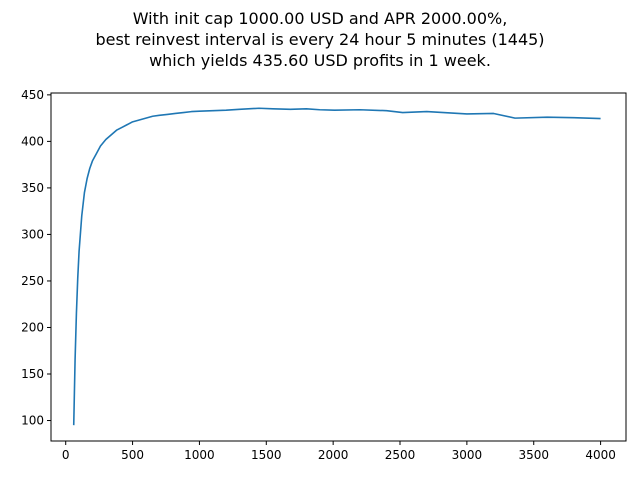  Describe the element at coordinates (32, 188) in the screenshot. I see `y-tick-label: 350` at that location.